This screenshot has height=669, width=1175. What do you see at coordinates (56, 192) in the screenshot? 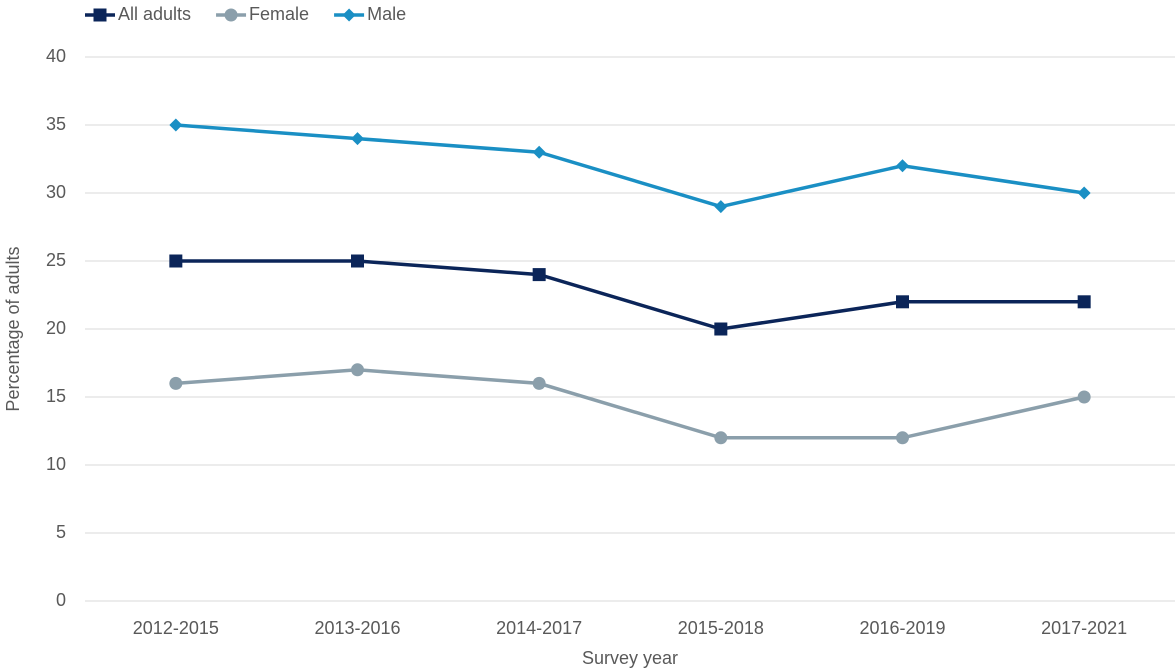
I see `y-tick-label: 30` at bounding box center [56, 192].